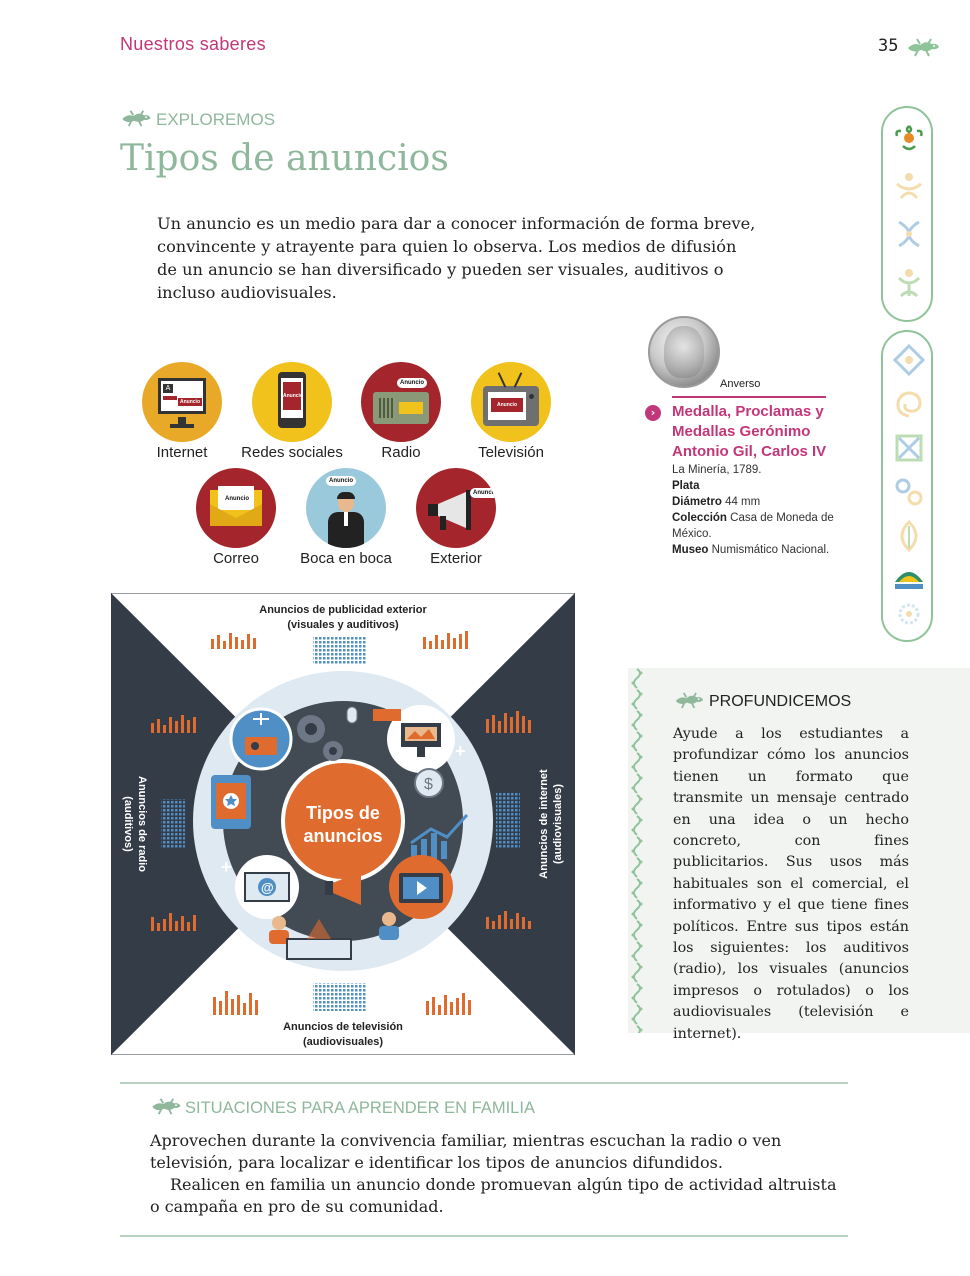 This screenshot has width=970, height=1276. Describe the element at coordinates (909, 234) in the screenshot. I see `dna-emblem-icon` at that location.